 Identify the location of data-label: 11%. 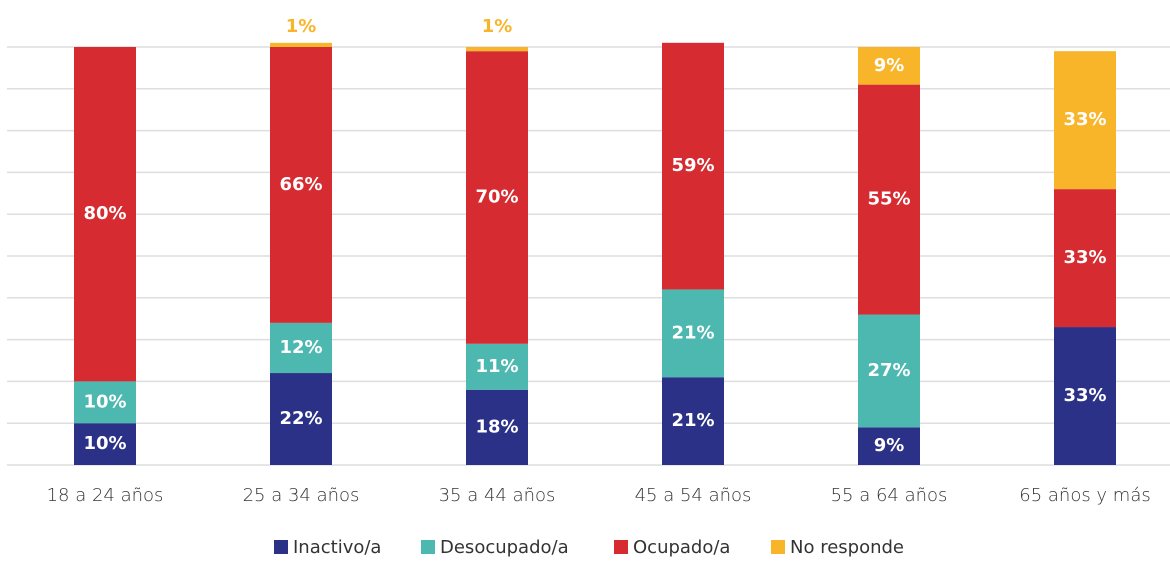
(496, 366).